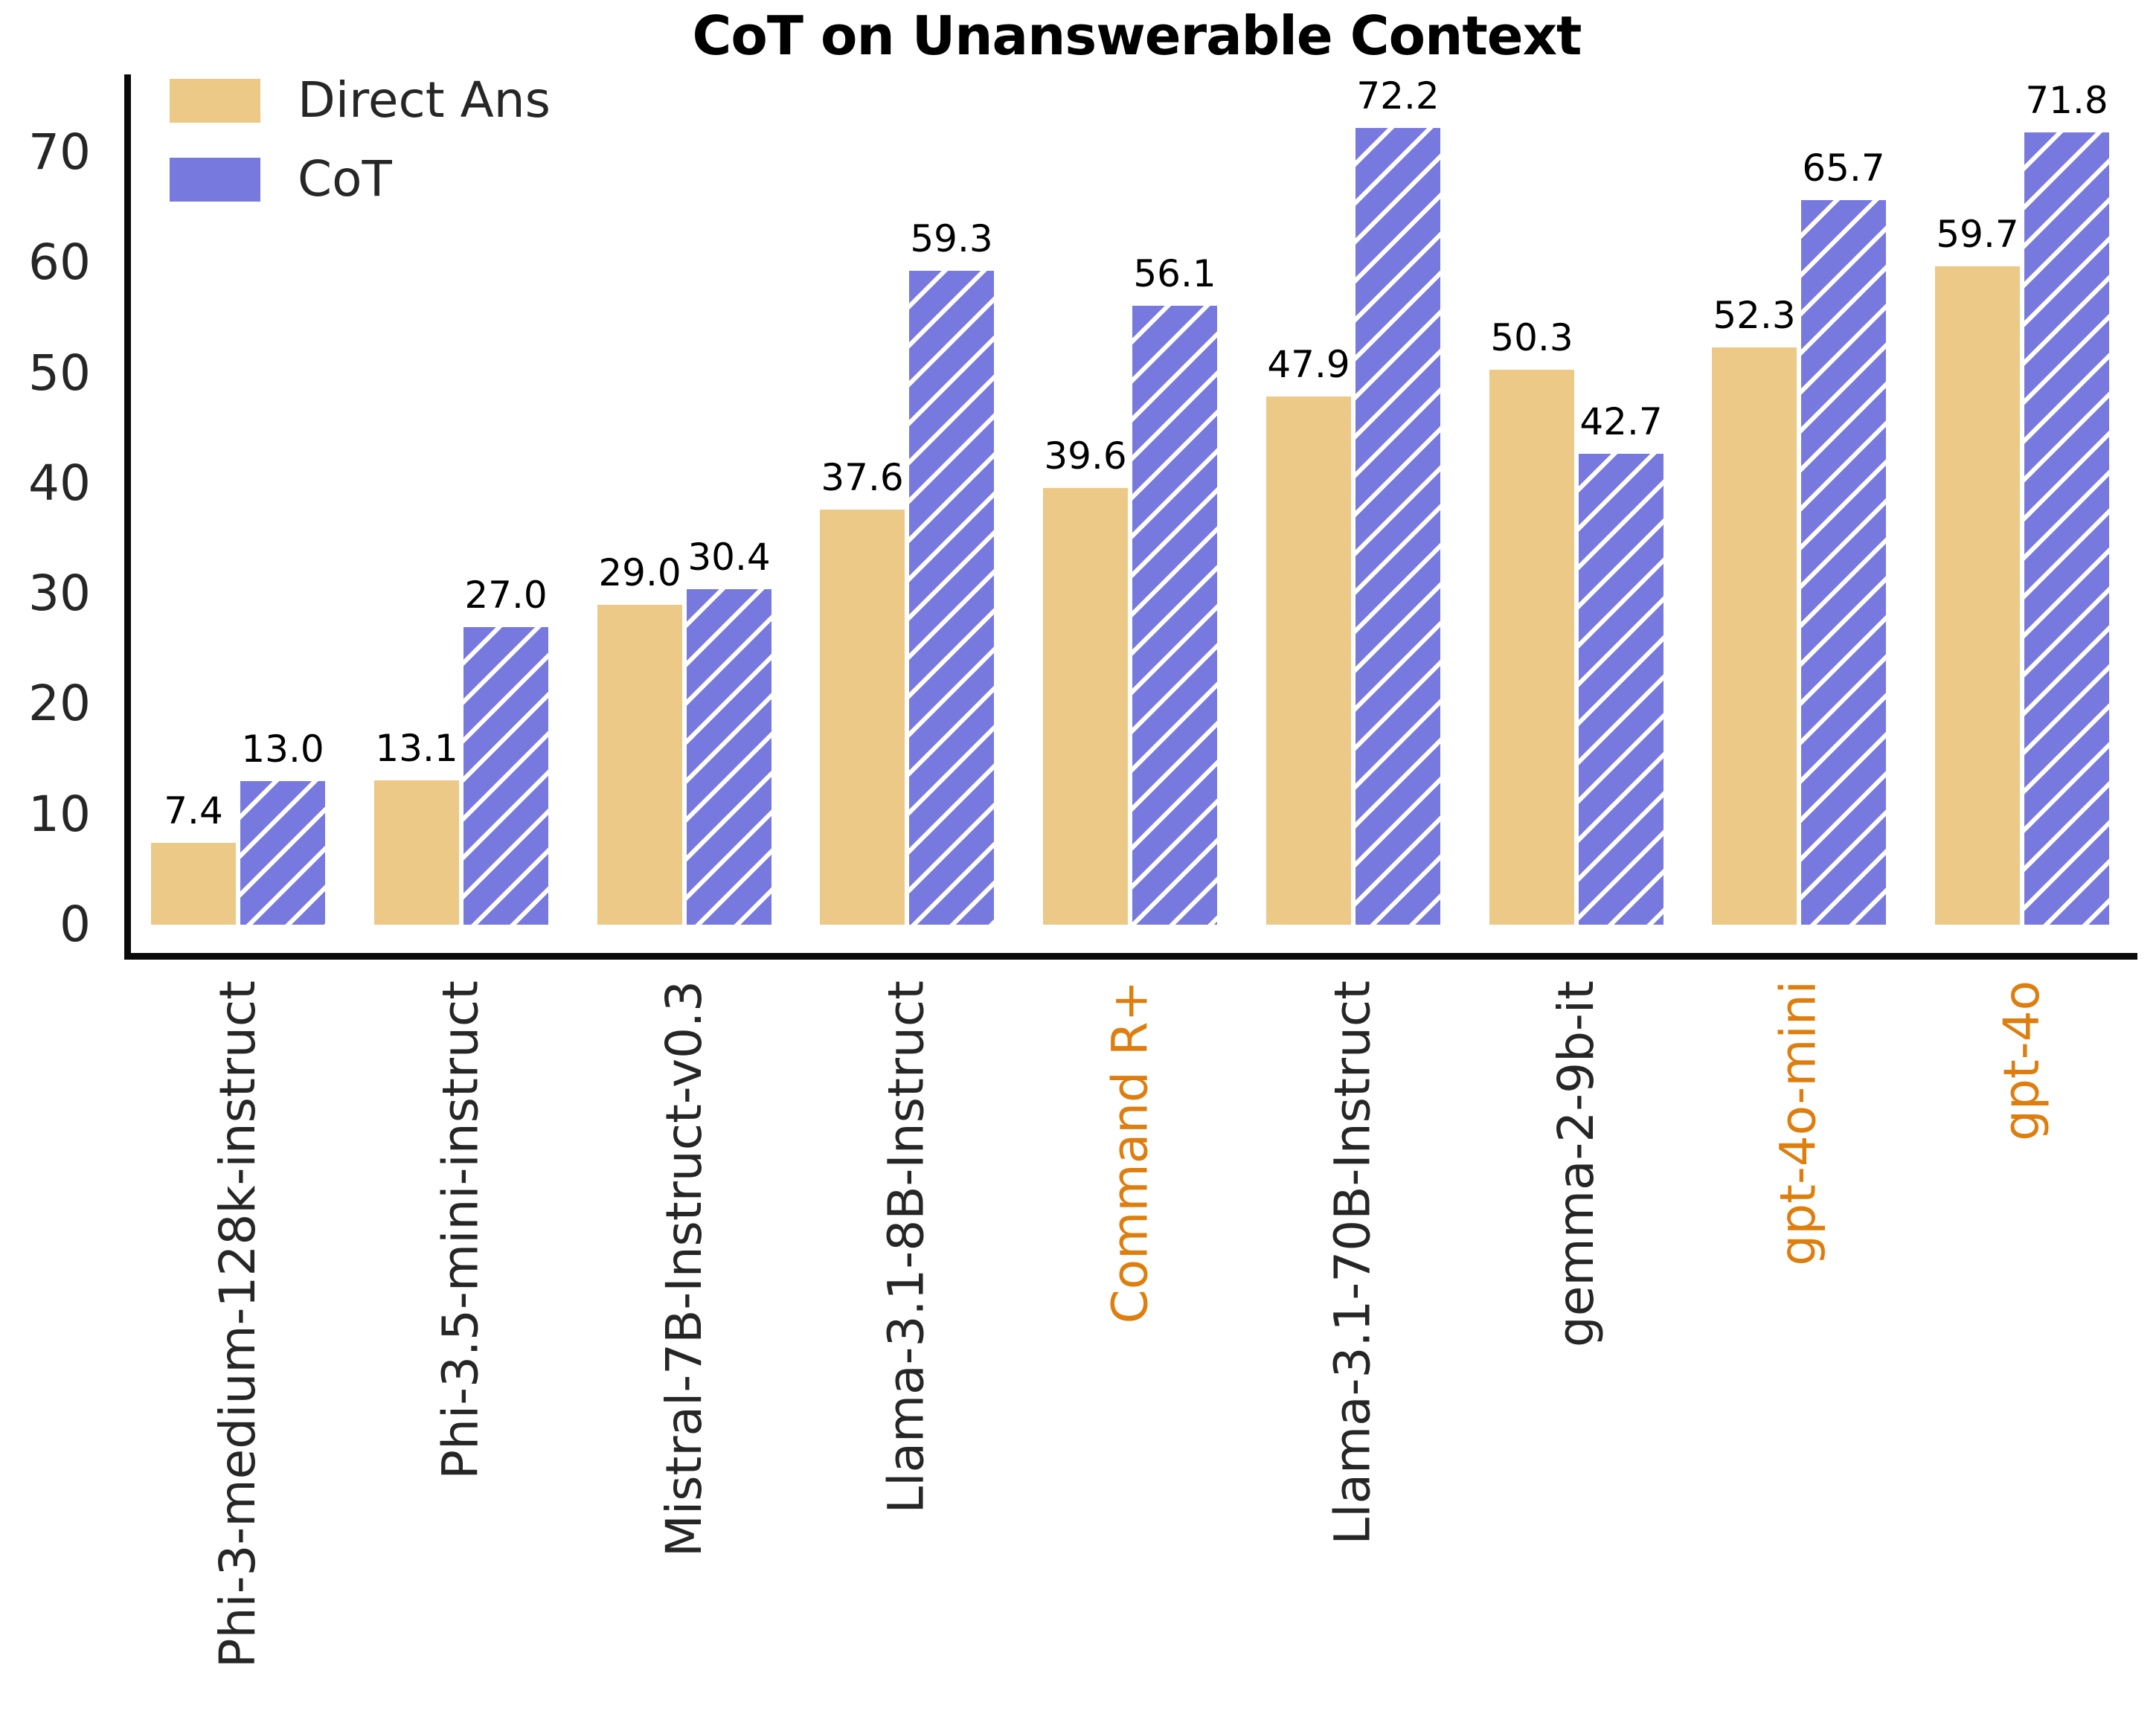  Describe the element at coordinates (1576, 1164) in the screenshot. I see `x-tick-label-text: gemma-2-9b-it` at that location.